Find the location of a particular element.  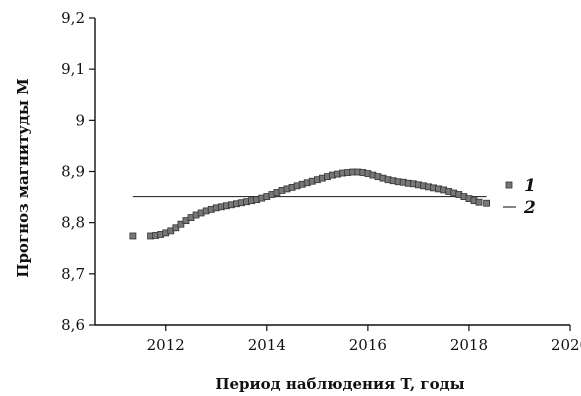

legend-label-2: 2 is located at coordinates (529, 208).